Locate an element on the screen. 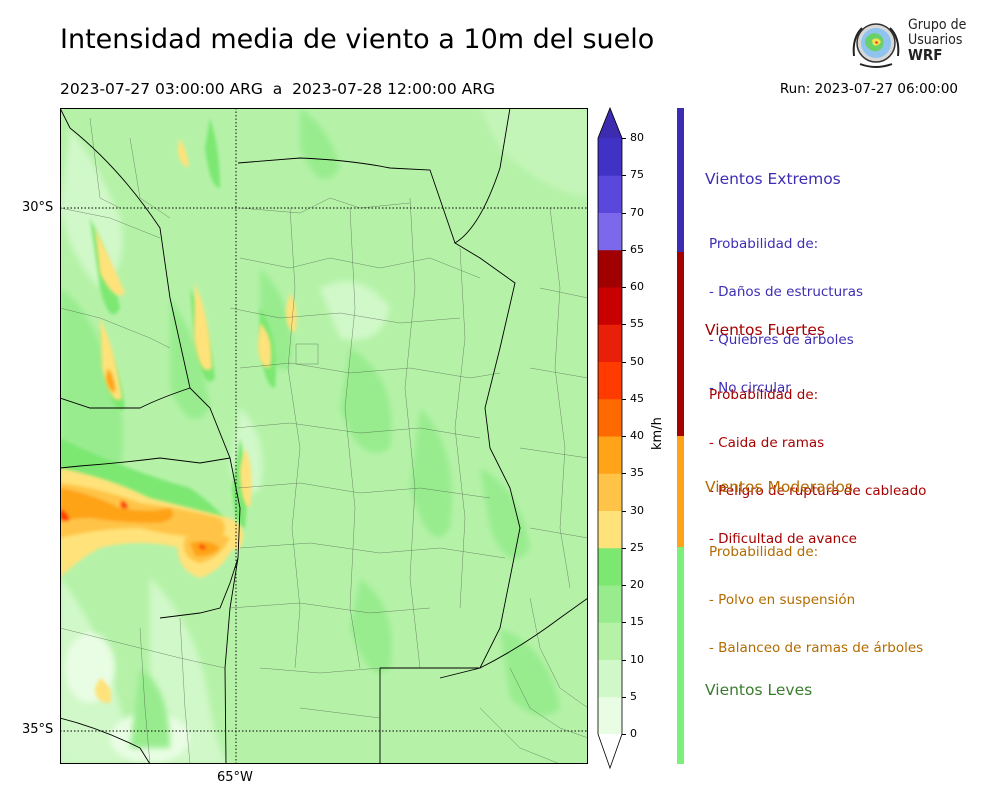 This screenshot has width=1000, height=800. category-moderate-line: Probabilidad de: is located at coordinates (764, 552).